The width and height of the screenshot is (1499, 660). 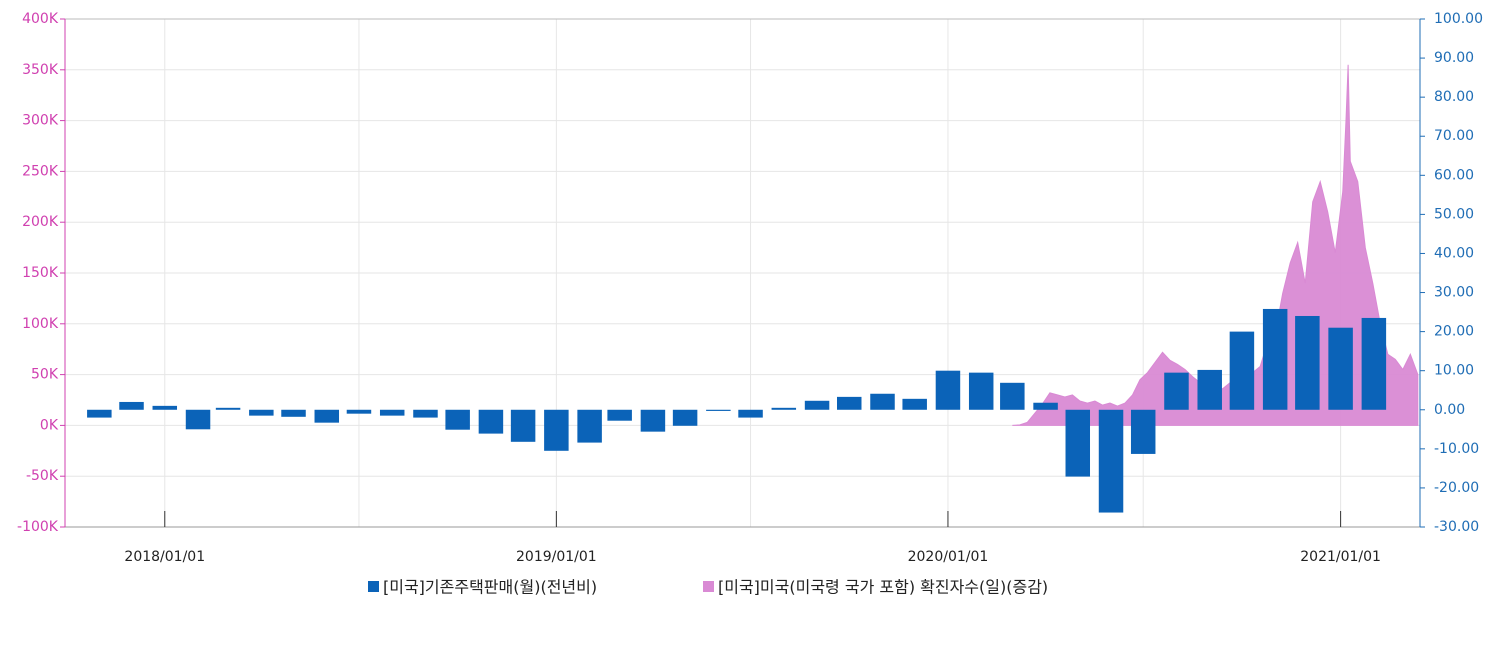 I want to click on y2-tick-label: 30.00, so click(x=1454, y=293).